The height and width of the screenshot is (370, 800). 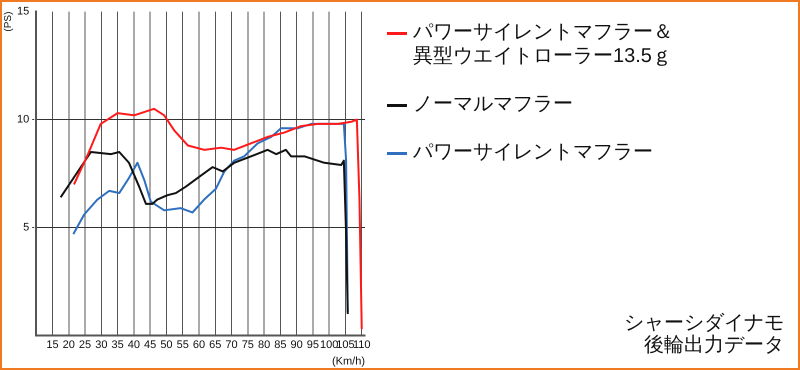 I want to click on legend-label: ノーマルマフラー, so click(x=493, y=104).